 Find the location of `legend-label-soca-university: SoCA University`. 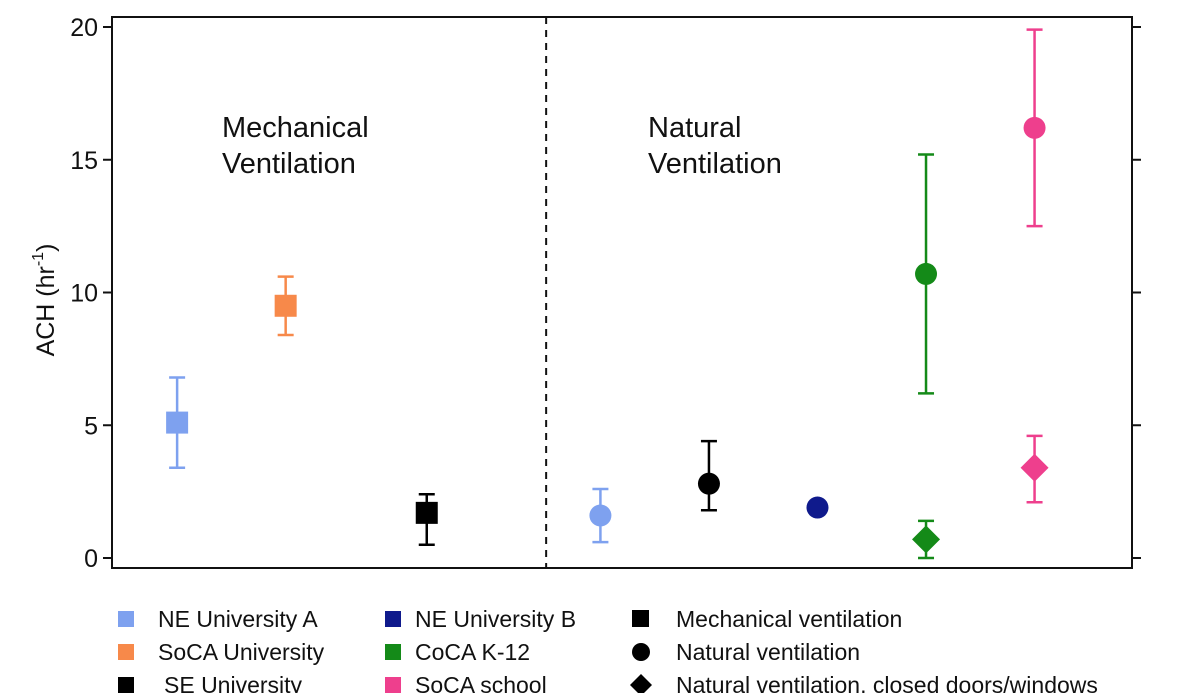

legend-label-soca-university: SoCA University is located at coordinates (241, 652).